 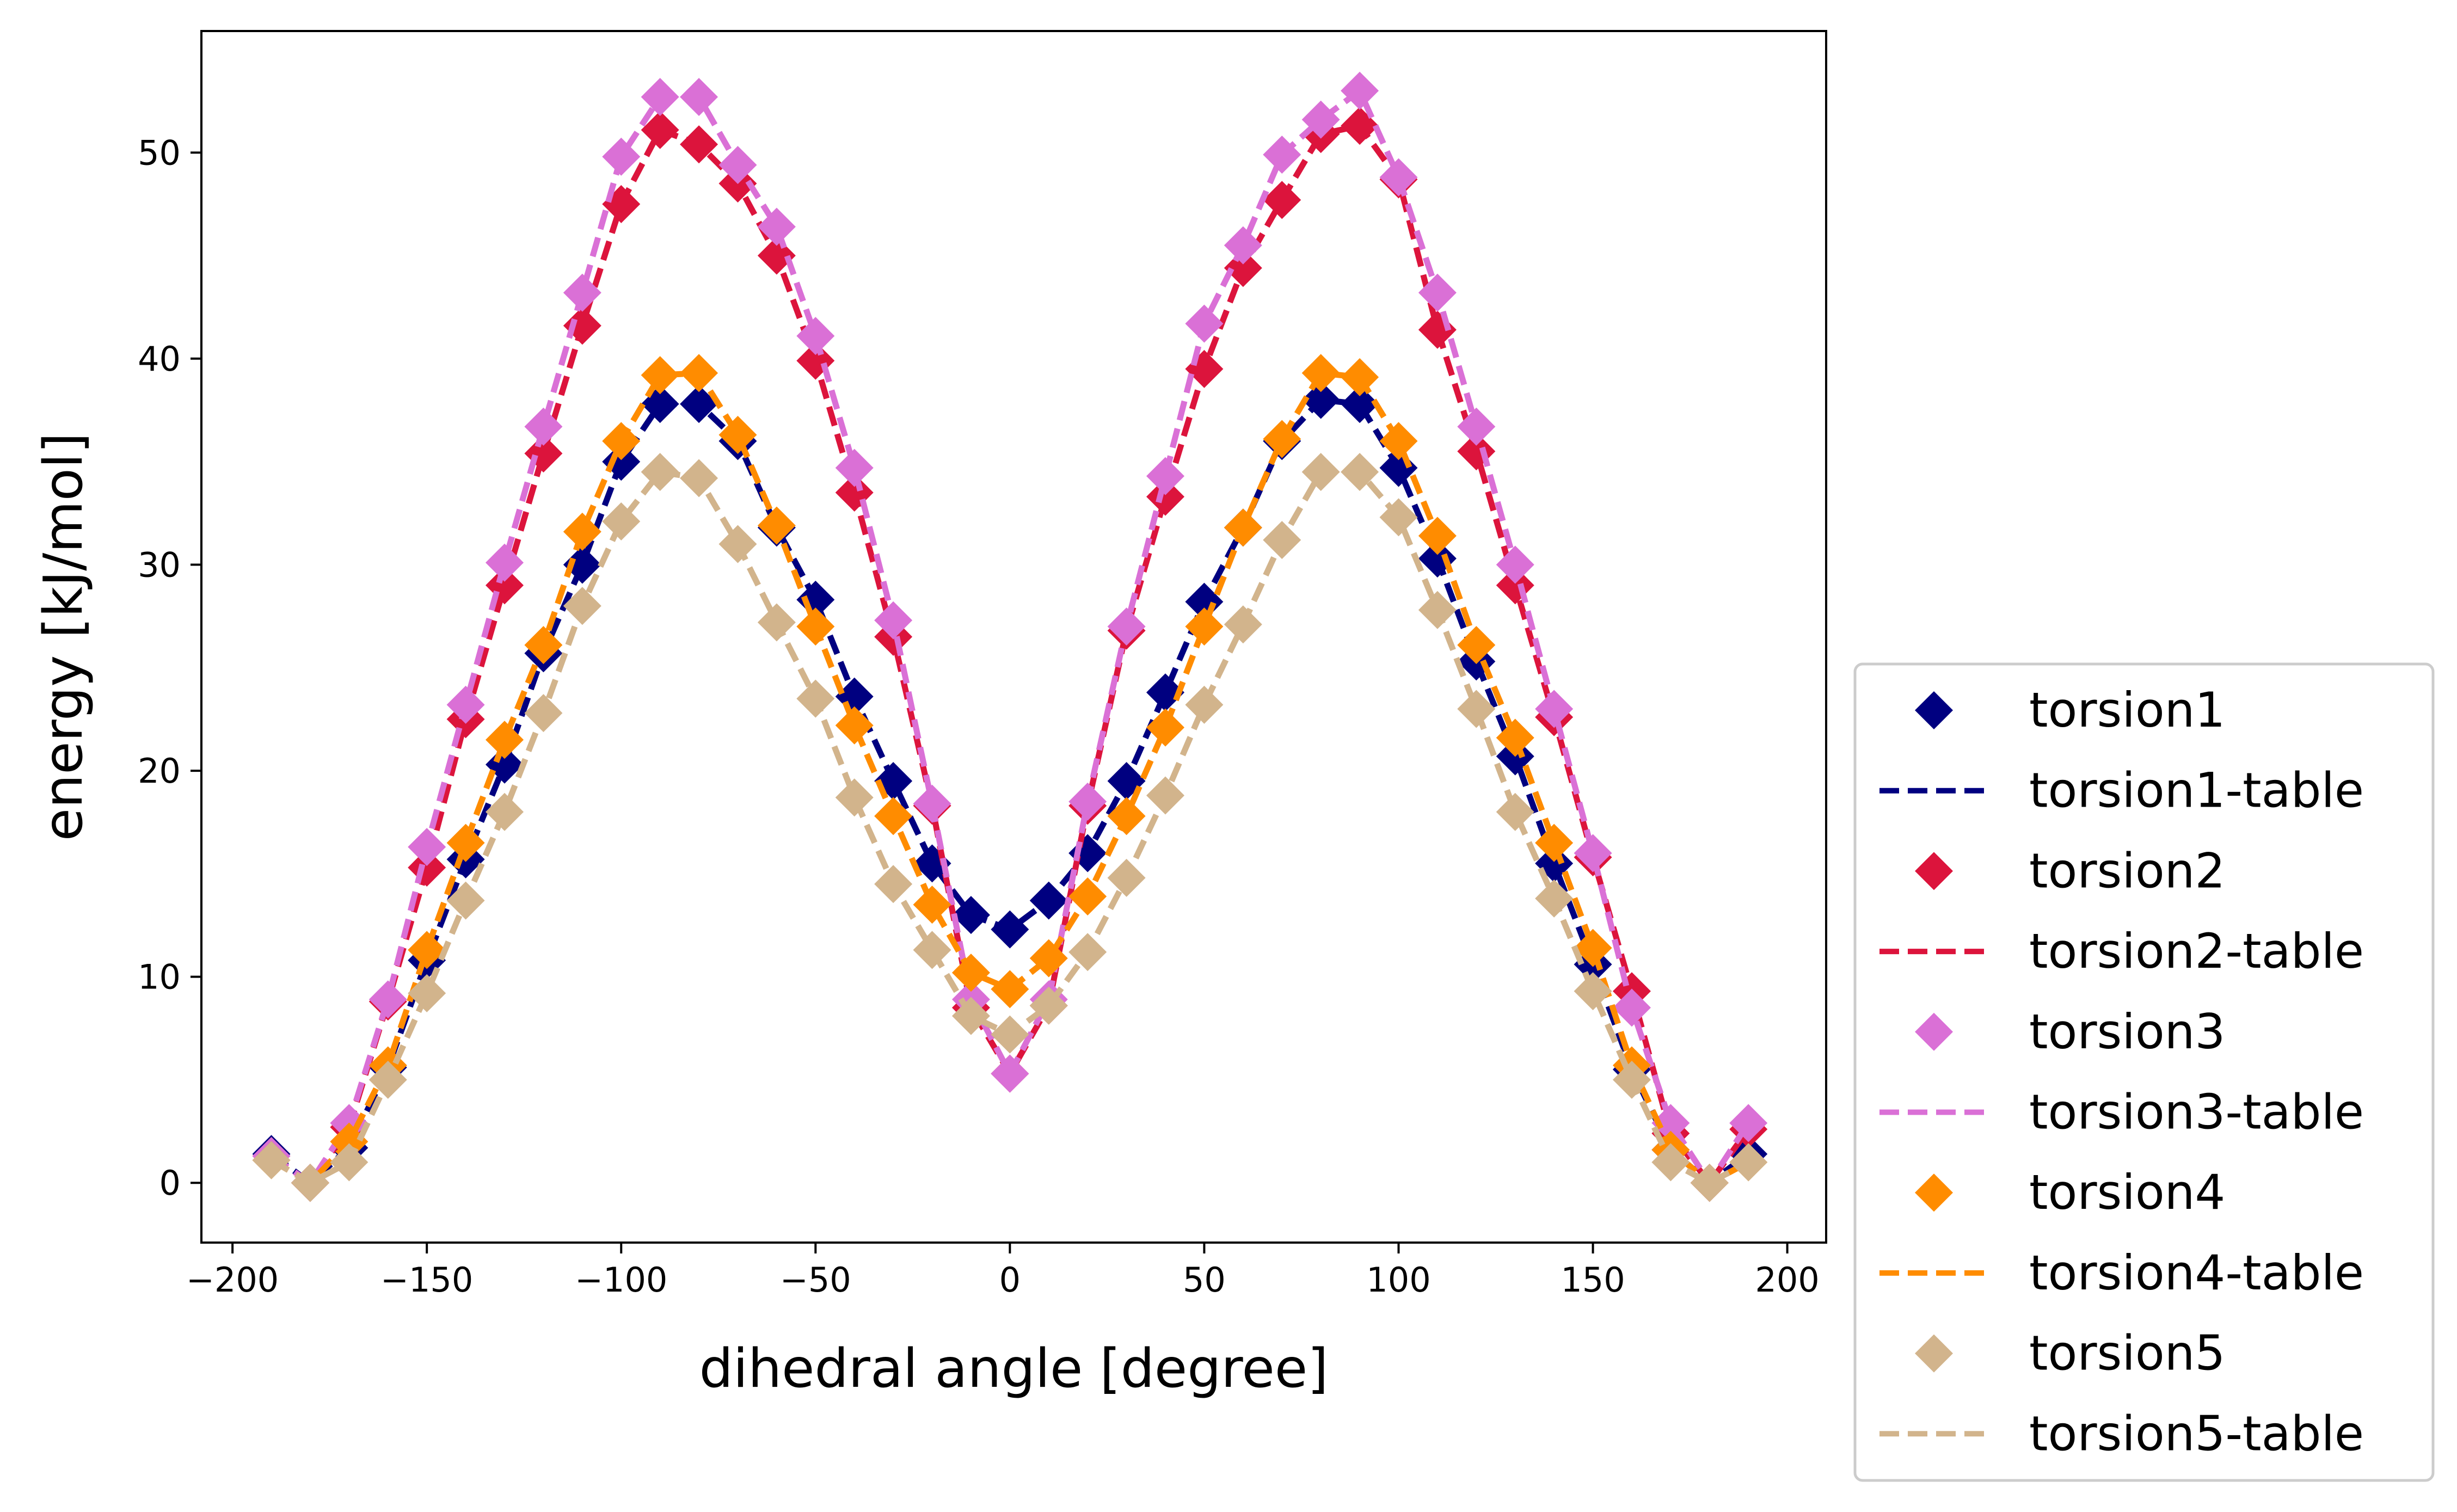 I want to click on x-tick-label: 0, so click(x=1010, y=1280).